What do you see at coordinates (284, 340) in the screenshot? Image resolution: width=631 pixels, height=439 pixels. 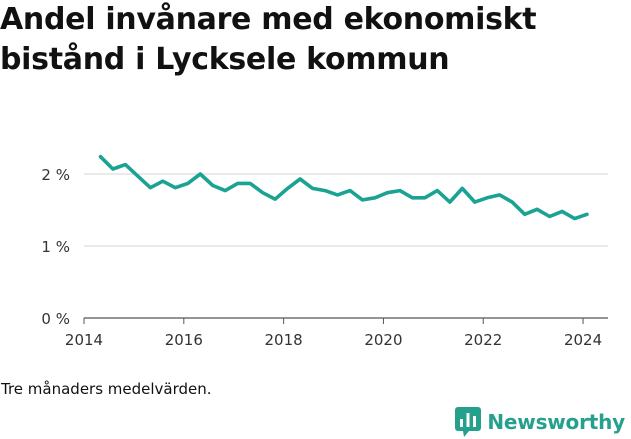 I see `x-tick-label: 2018` at bounding box center [284, 340].